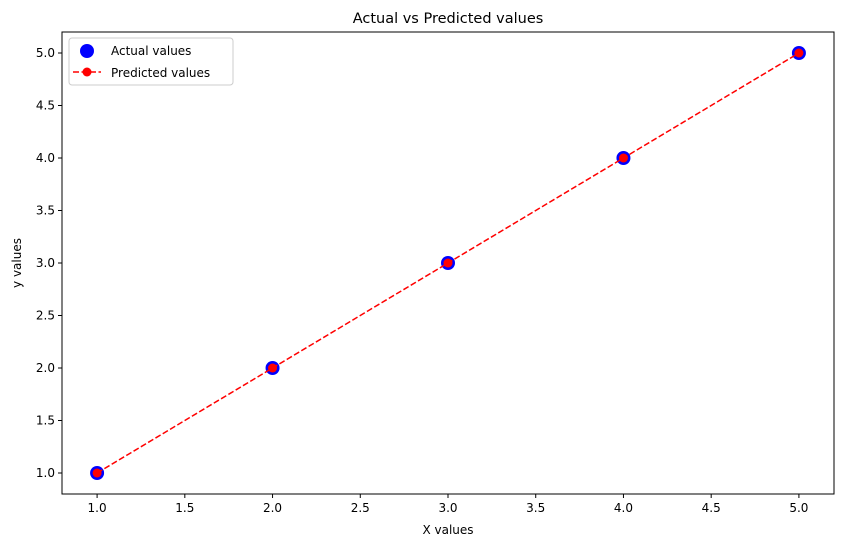 The image size is (846, 547). Describe the element at coordinates (45, 158) in the screenshot. I see `y-tick-label: 4.0` at that location.